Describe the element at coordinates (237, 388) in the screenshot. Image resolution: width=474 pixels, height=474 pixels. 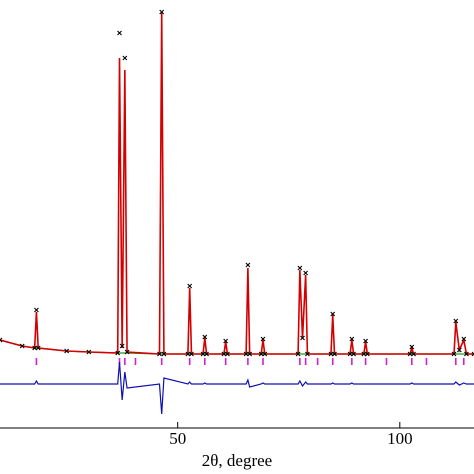
I see `series-line` at that location.